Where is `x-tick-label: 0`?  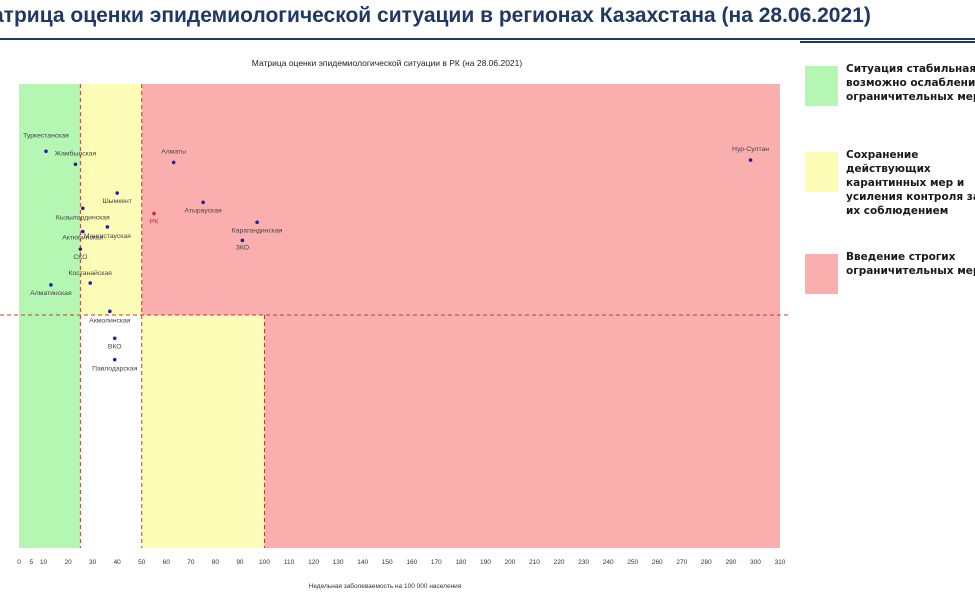
x-tick-label: 0 is located at coordinates (19, 562).